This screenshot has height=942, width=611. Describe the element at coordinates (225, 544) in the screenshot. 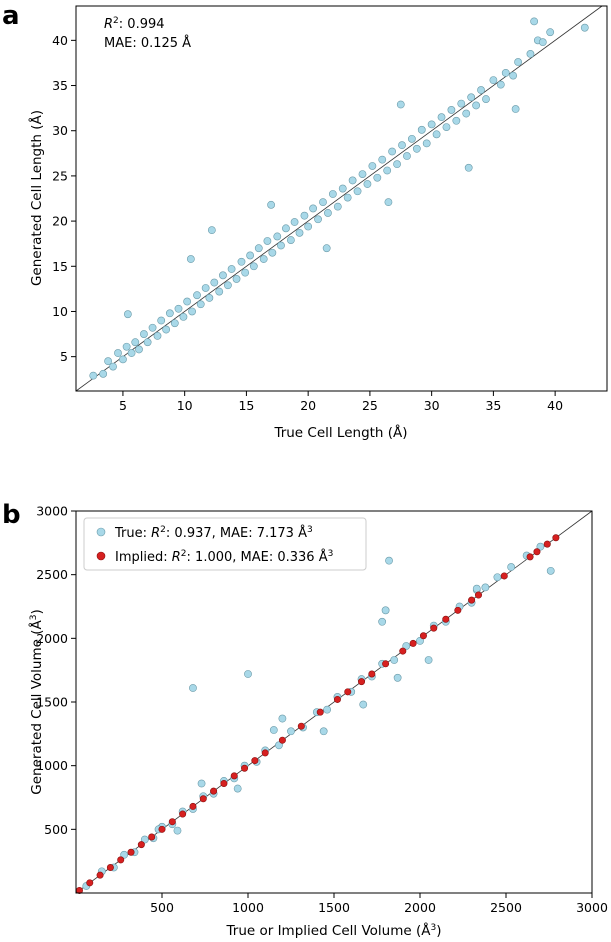

I see `panel-b-legend-box` at that location.